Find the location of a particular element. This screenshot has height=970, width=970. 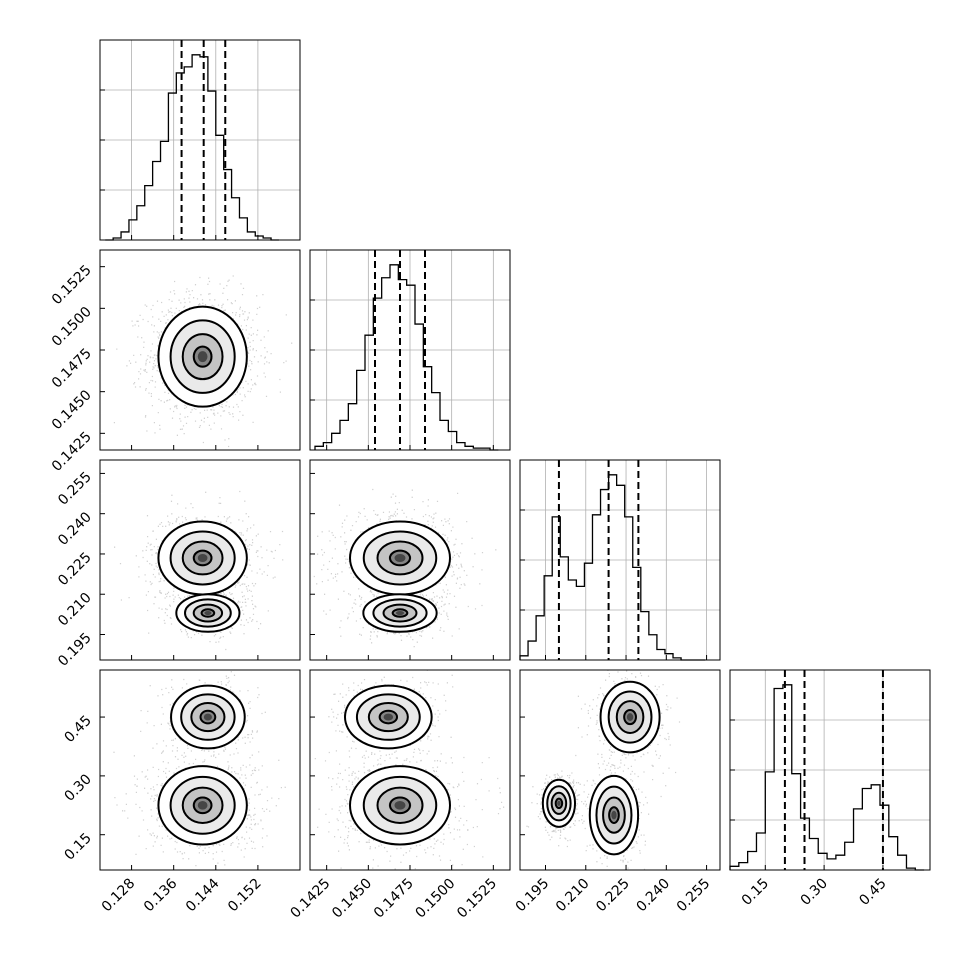

y-tick-label: 0.225 is located at coordinates (75, 569).